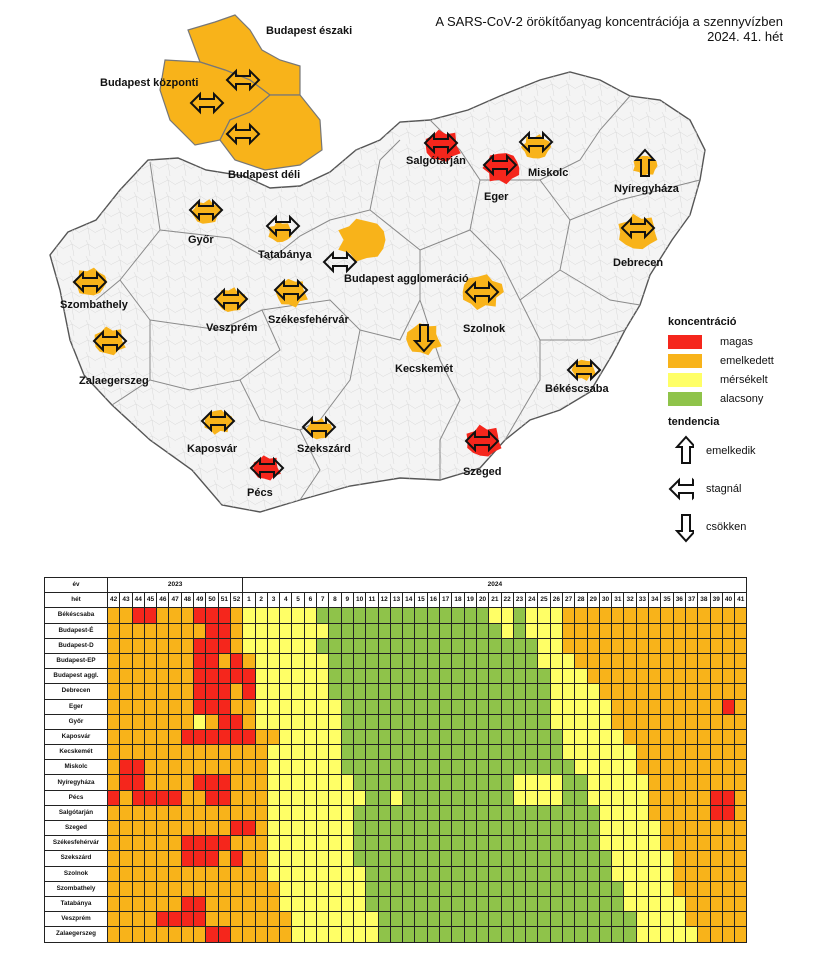  I want to click on heatmap-row: Budapest-EP, so click(396, 661).